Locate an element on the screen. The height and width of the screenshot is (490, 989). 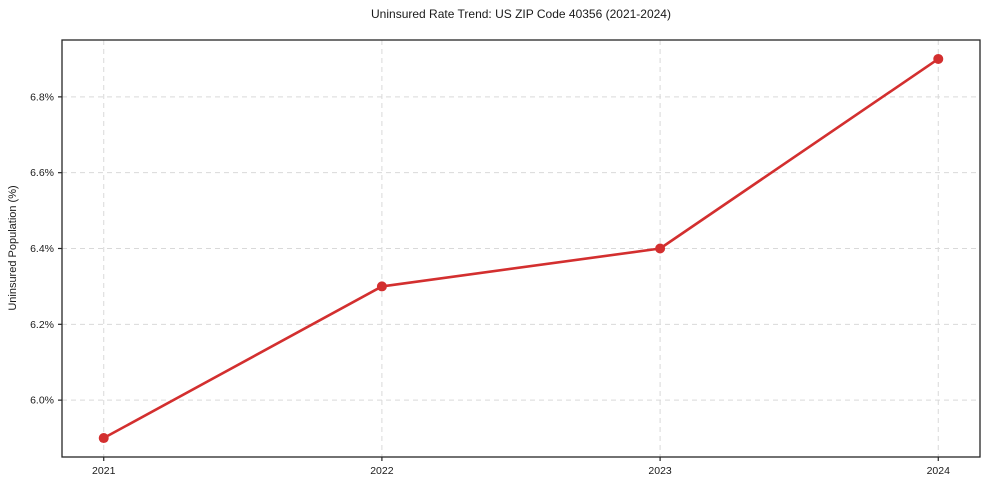
x-tick-label: 2022 is located at coordinates (382, 471).